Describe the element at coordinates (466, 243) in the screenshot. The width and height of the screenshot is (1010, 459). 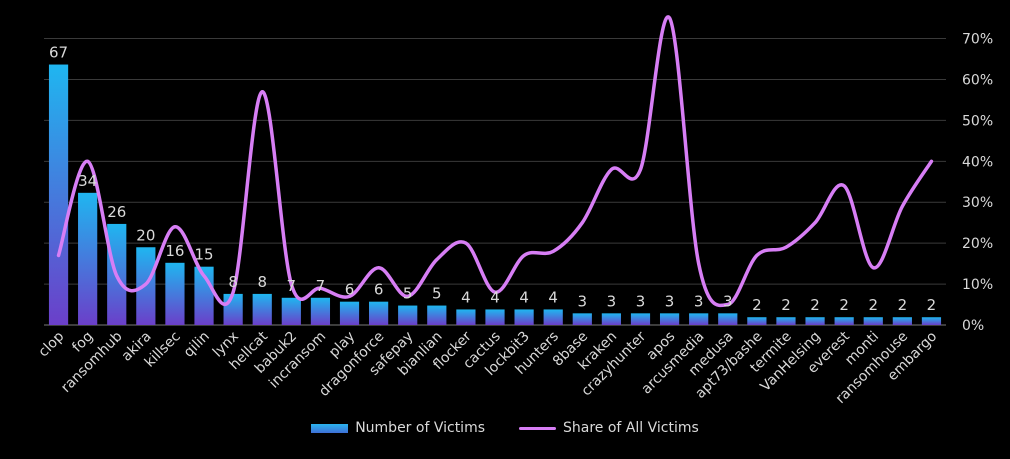
I see `share-point-flocker` at that location.